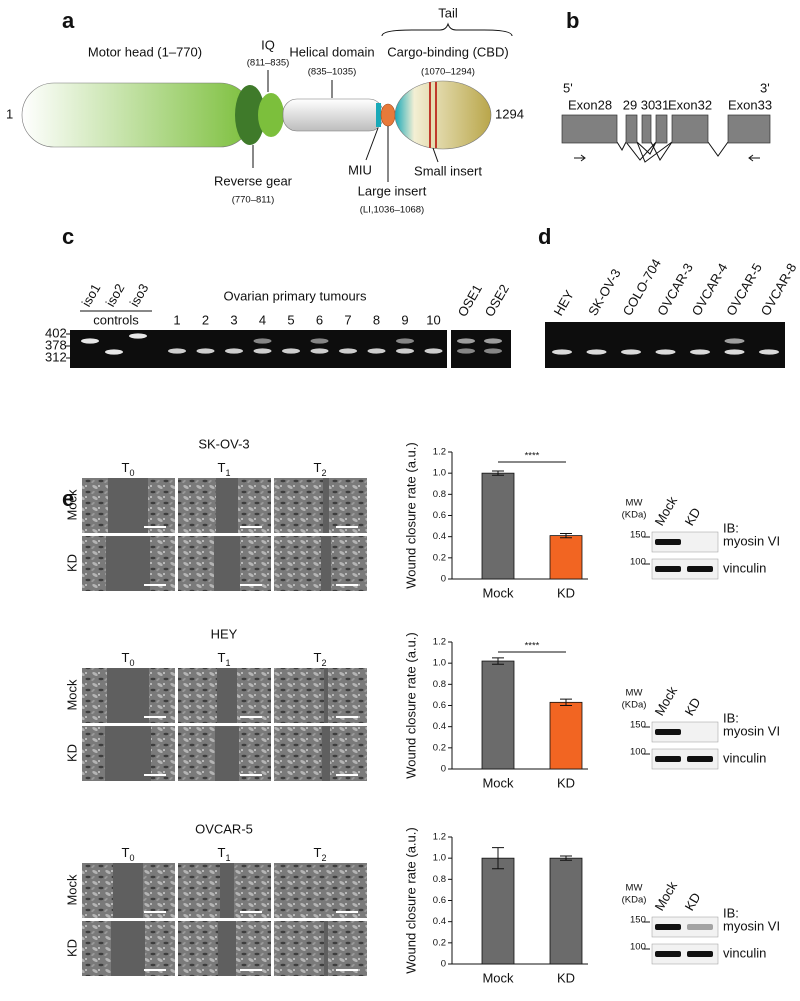 This screenshot has height=1001, width=800. Describe the element at coordinates (590, 104) in the screenshot. I see `exon-label: Exon28` at that location.